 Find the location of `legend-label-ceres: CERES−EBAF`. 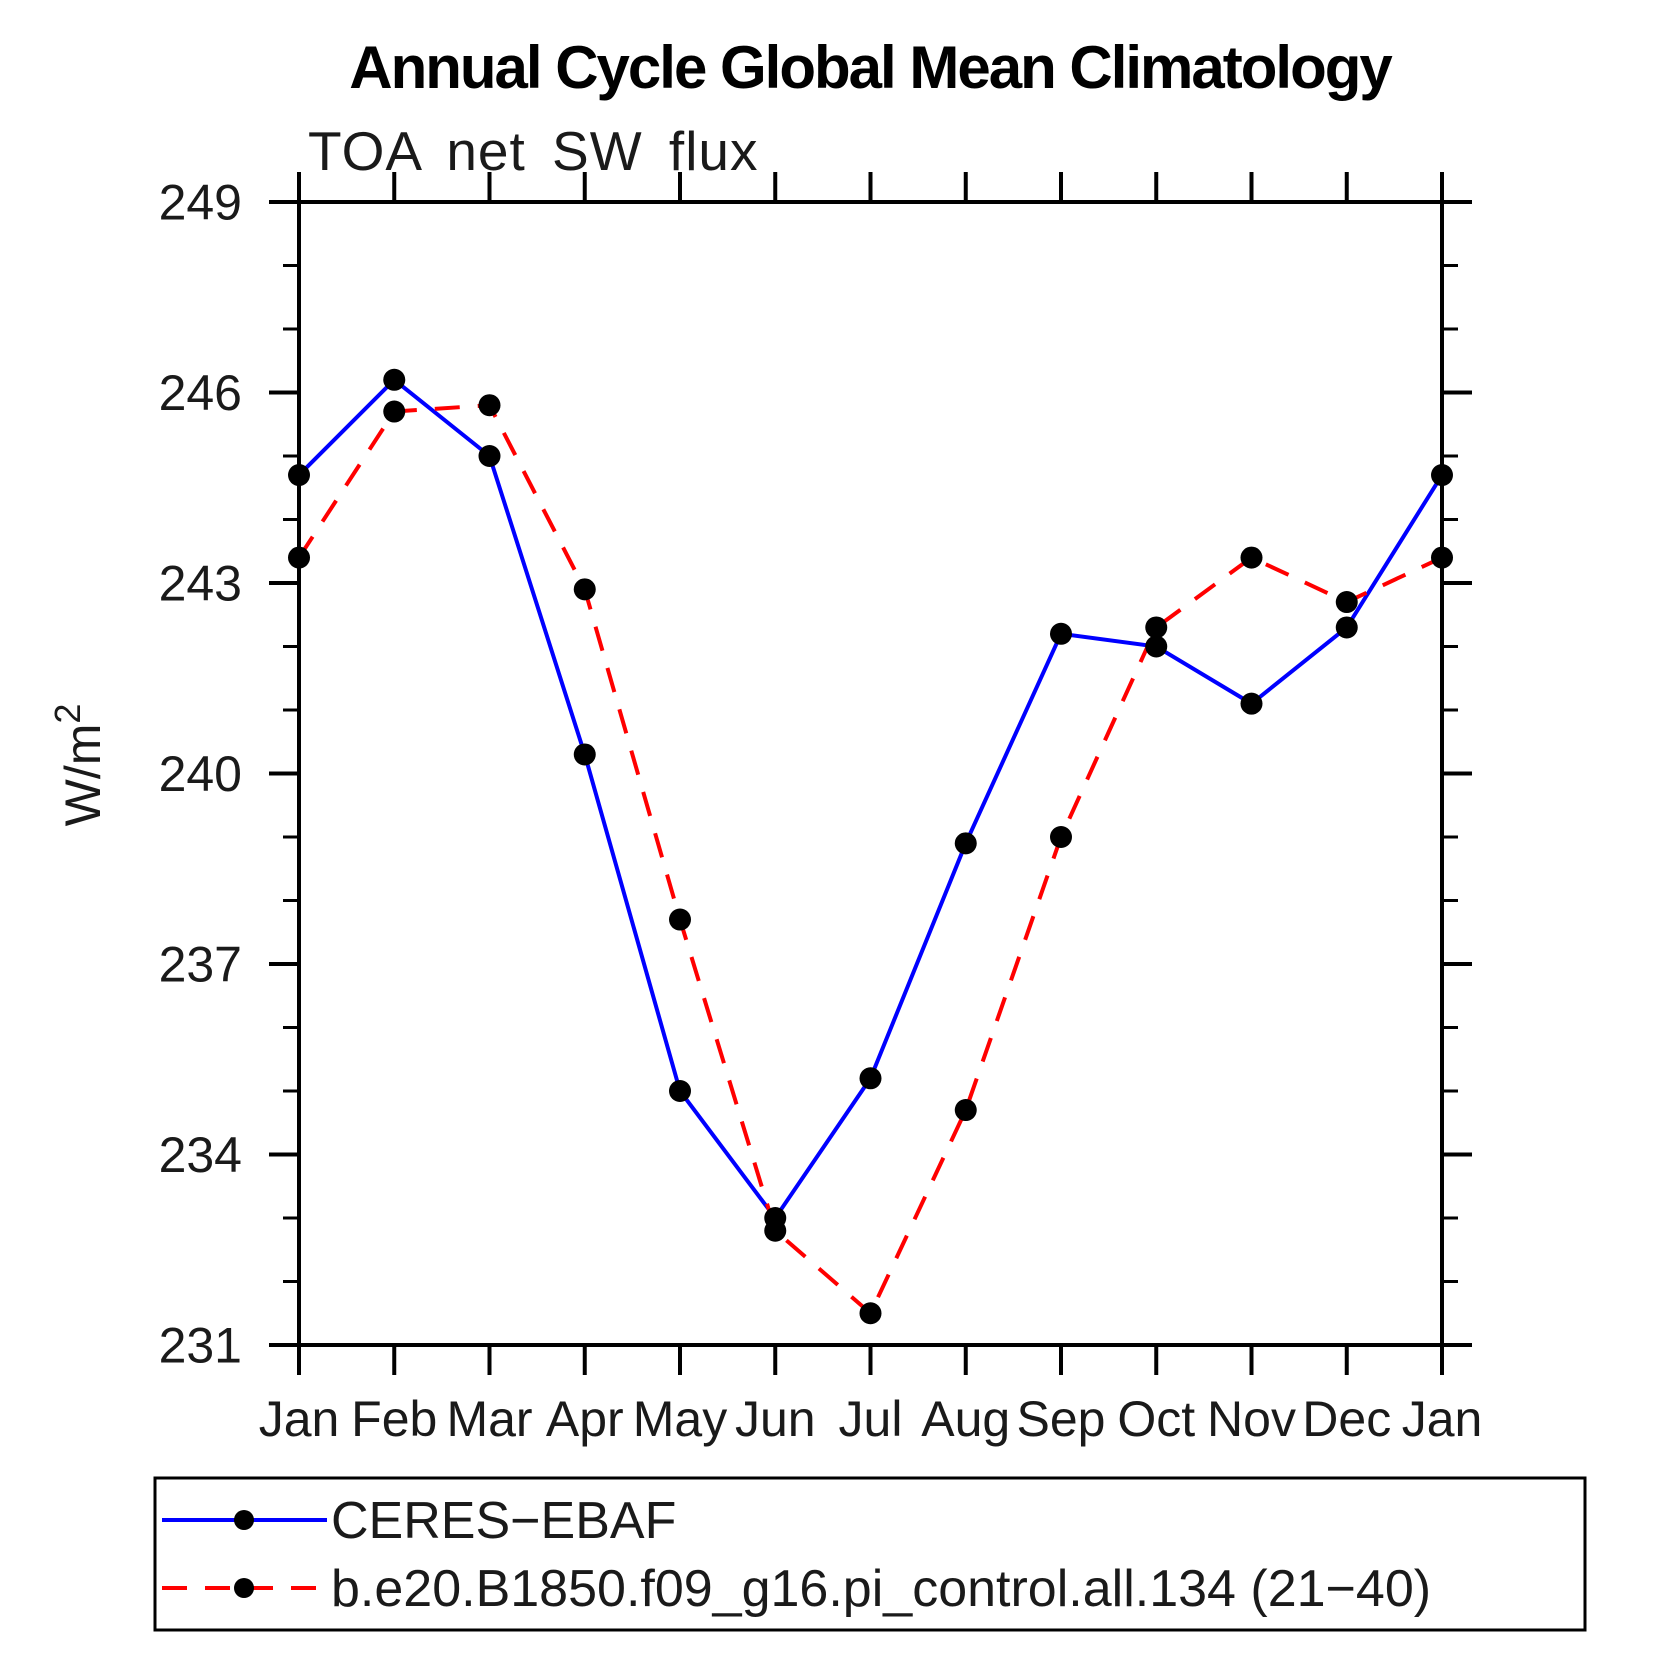

legend-label-ceres: CERES−EBAF is located at coordinates (503, 1521).